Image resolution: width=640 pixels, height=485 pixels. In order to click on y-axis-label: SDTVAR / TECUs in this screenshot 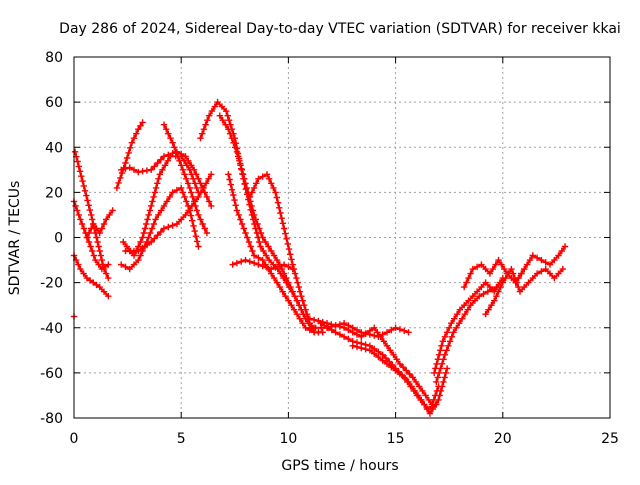, I will do `click(15, 238)`.